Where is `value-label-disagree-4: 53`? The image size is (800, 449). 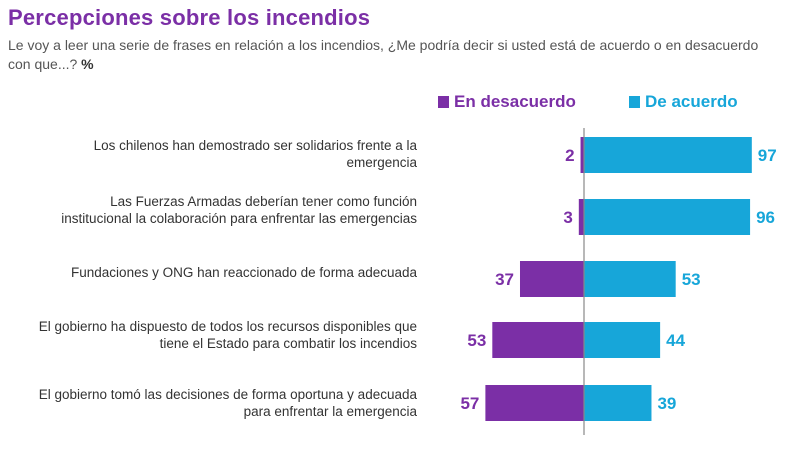
value-label-disagree-4: 53 is located at coordinates (476, 340).